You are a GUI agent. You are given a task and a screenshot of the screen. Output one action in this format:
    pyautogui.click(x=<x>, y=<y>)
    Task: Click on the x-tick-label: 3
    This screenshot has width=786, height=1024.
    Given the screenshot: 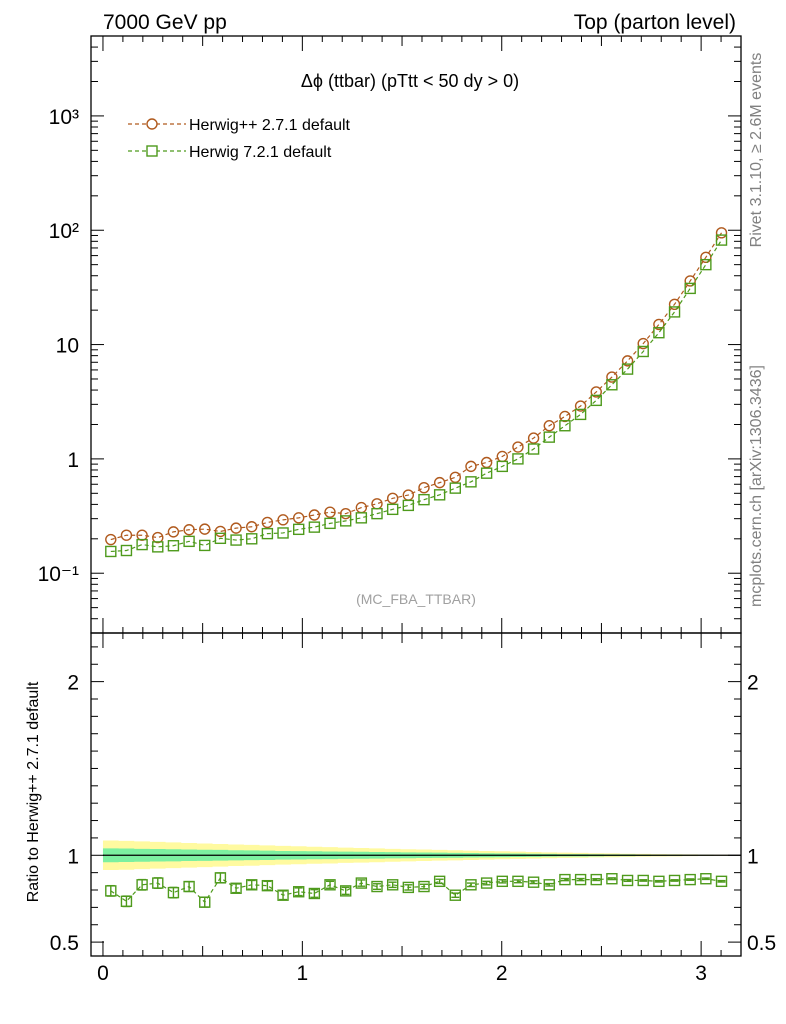 What is the action you would take?
    pyautogui.click(x=701, y=973)
    